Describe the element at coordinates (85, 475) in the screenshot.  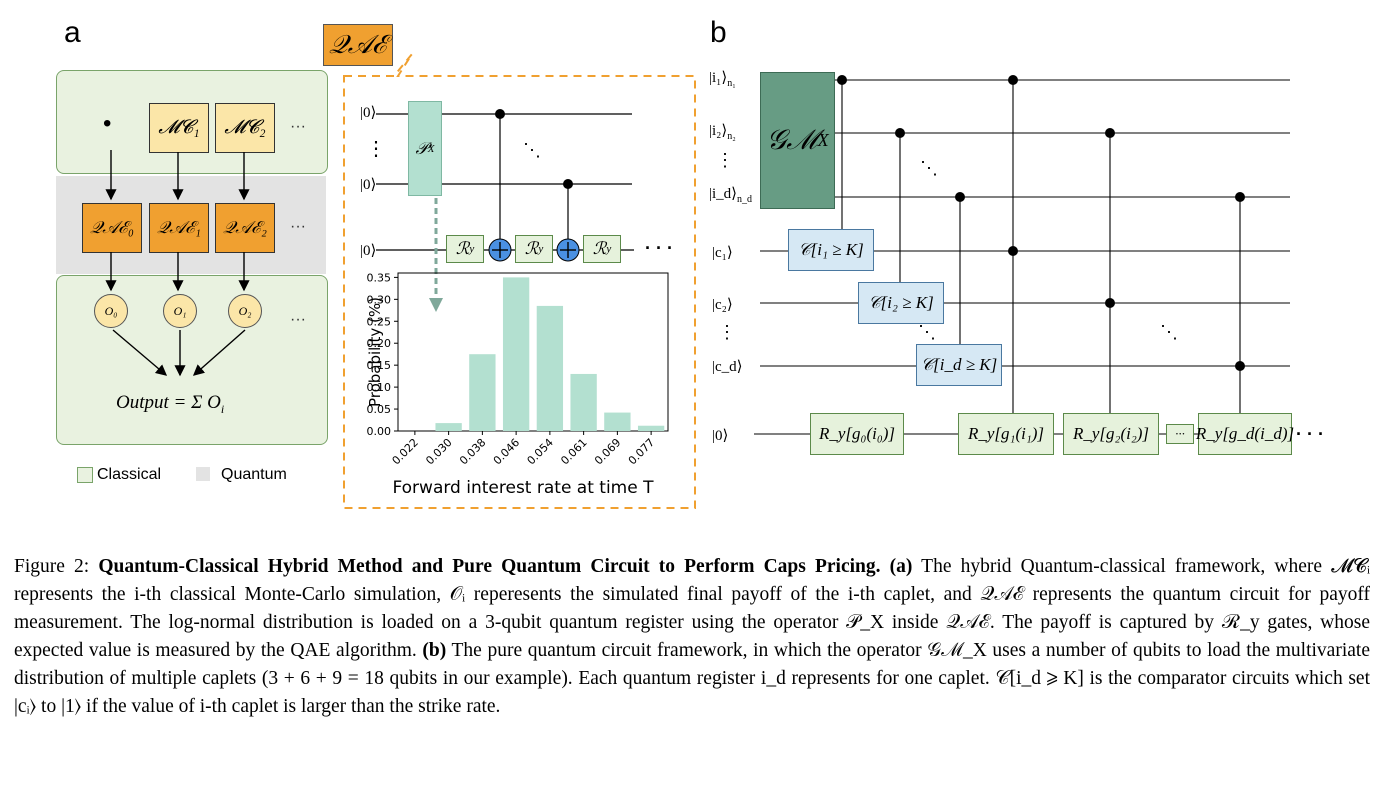
I see `legend-classical-swatch` at that location.